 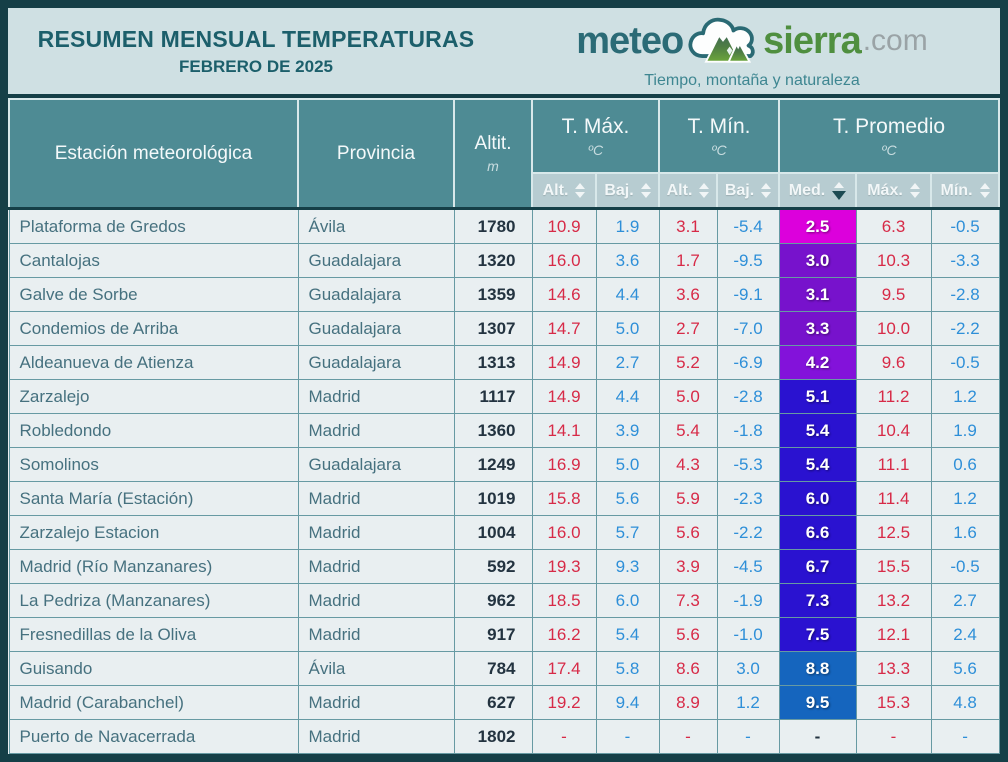 I want to click on tmax-baj-cell: 3.6, so click(x=627, y=260).